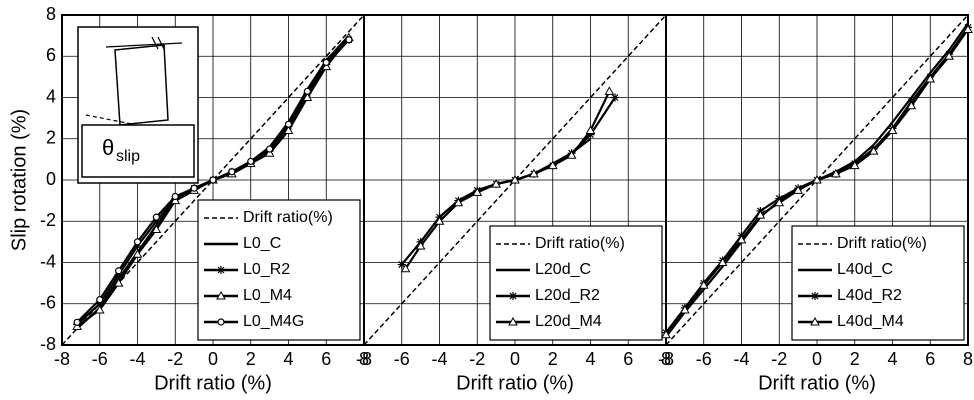 This screenshot has width=974, height=400. Describe the element at coordinates (108, 147) in the screenshot. I see `inset-symbol: θ` at that location.